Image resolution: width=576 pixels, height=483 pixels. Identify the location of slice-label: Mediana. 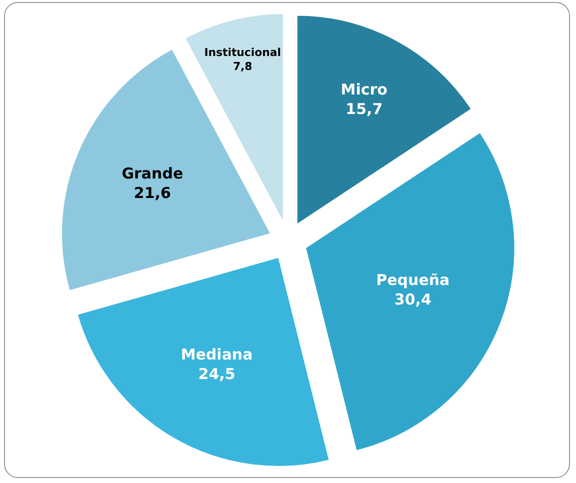
(216, 354).